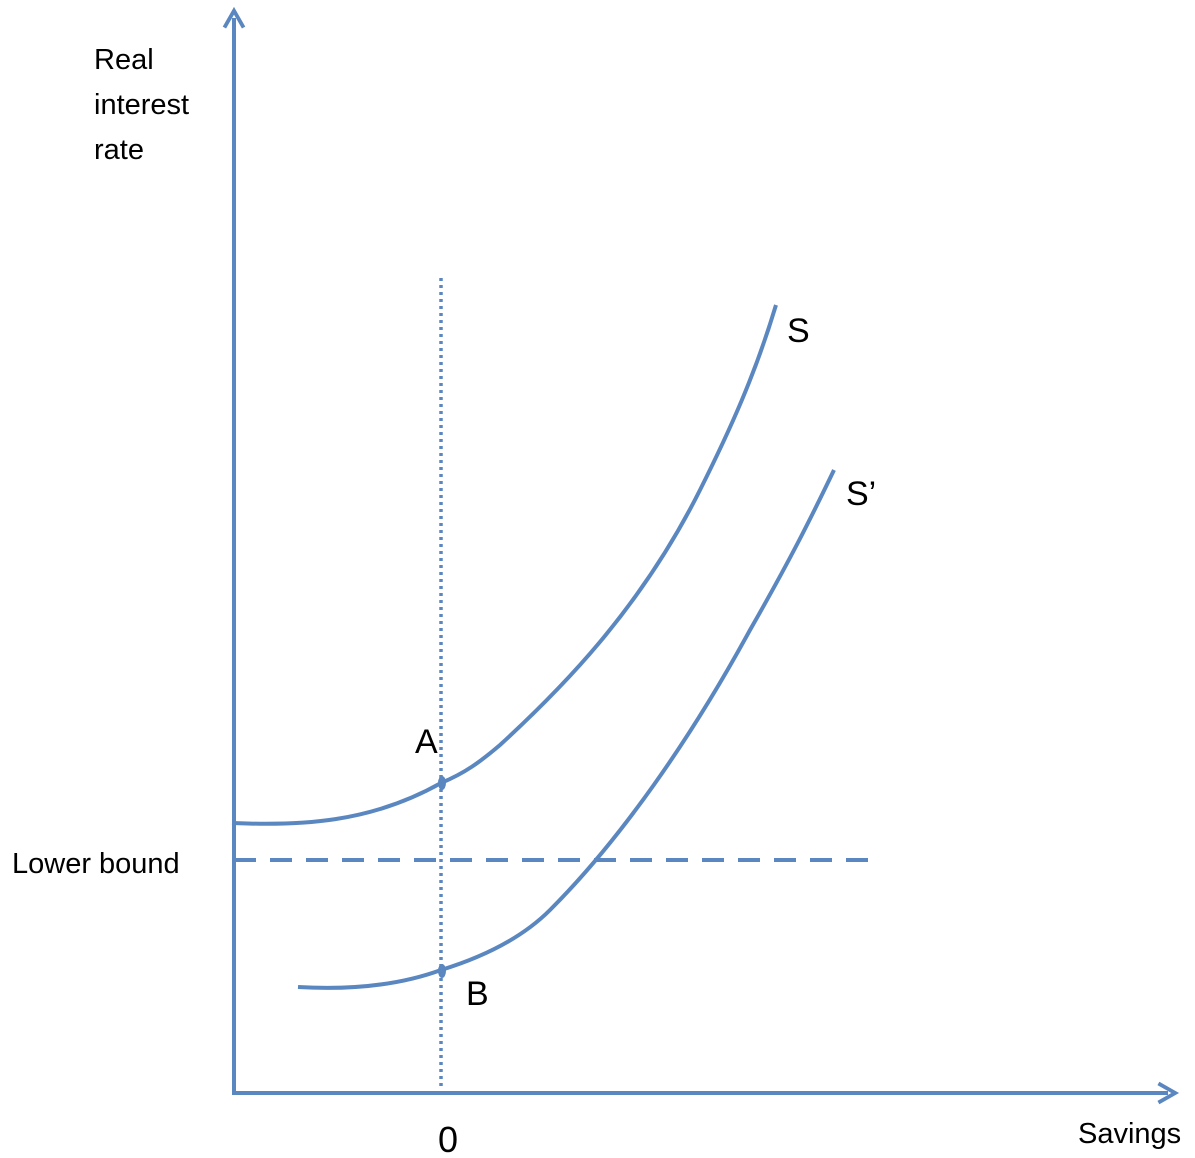  I want to click on y-axis-title-line-3: rate, so click(119, 150).